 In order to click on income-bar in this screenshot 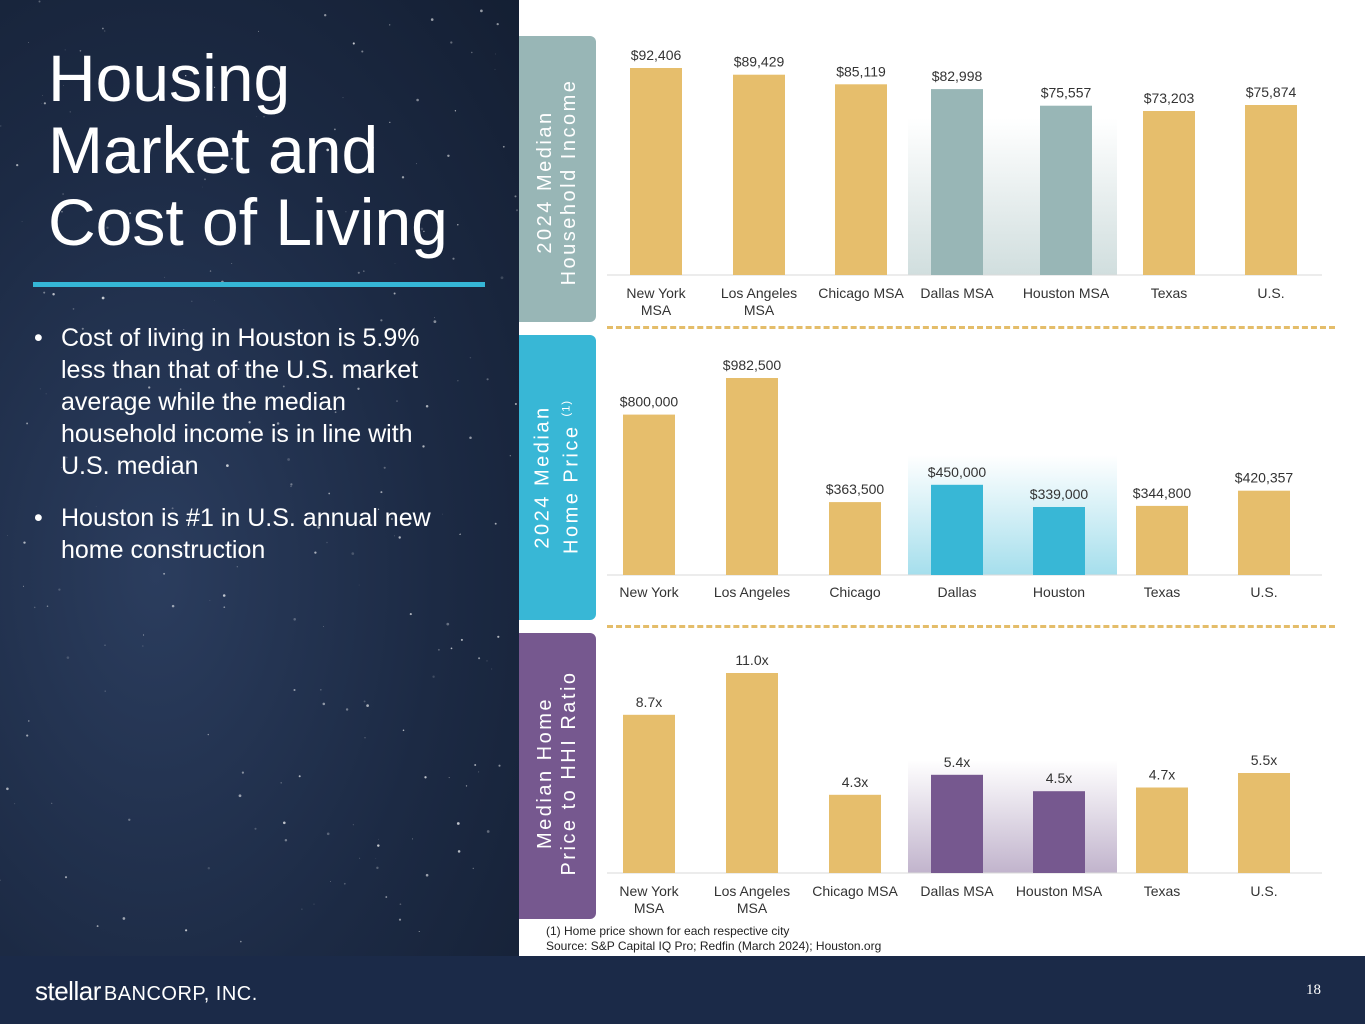, I will do `click(861, 179)`.